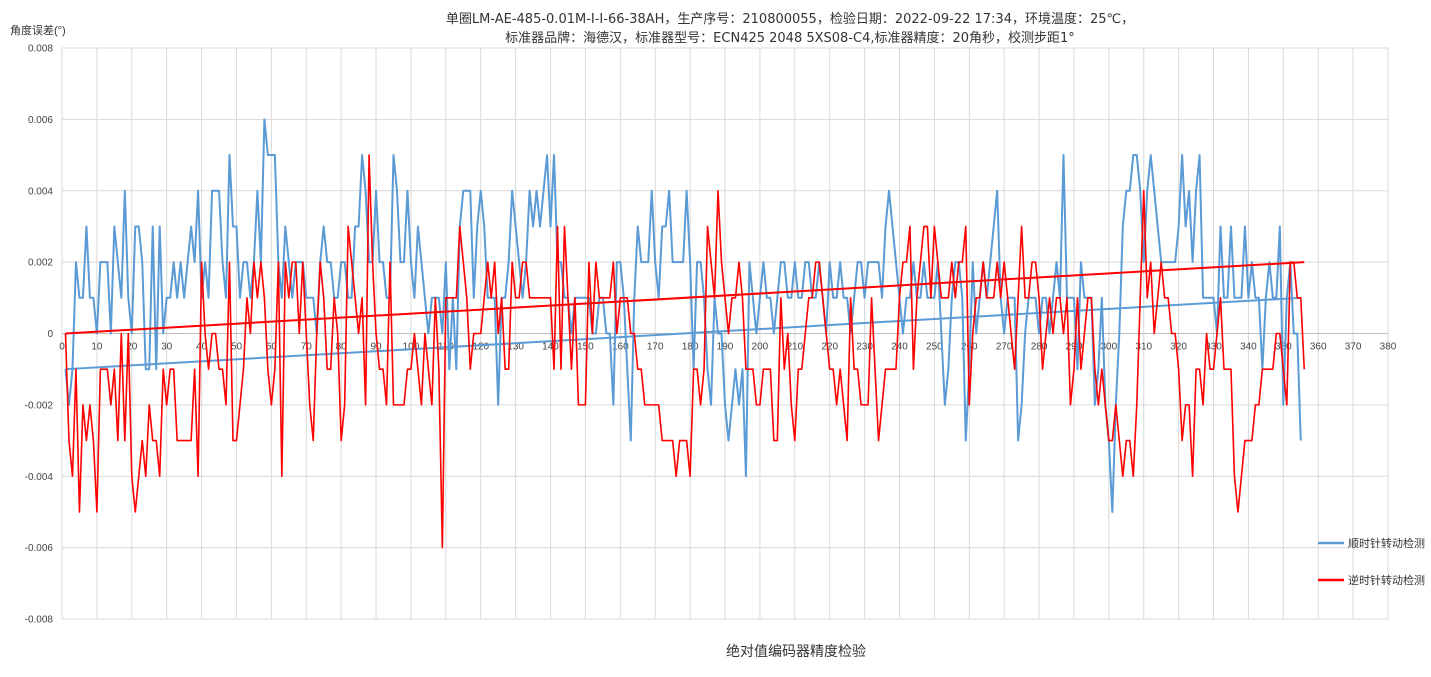 This screenshot has height=677, width=1431. Describe the element at coordinates (1213, 347) in the screenshot. I see `x-tick-label: 330` at that location.